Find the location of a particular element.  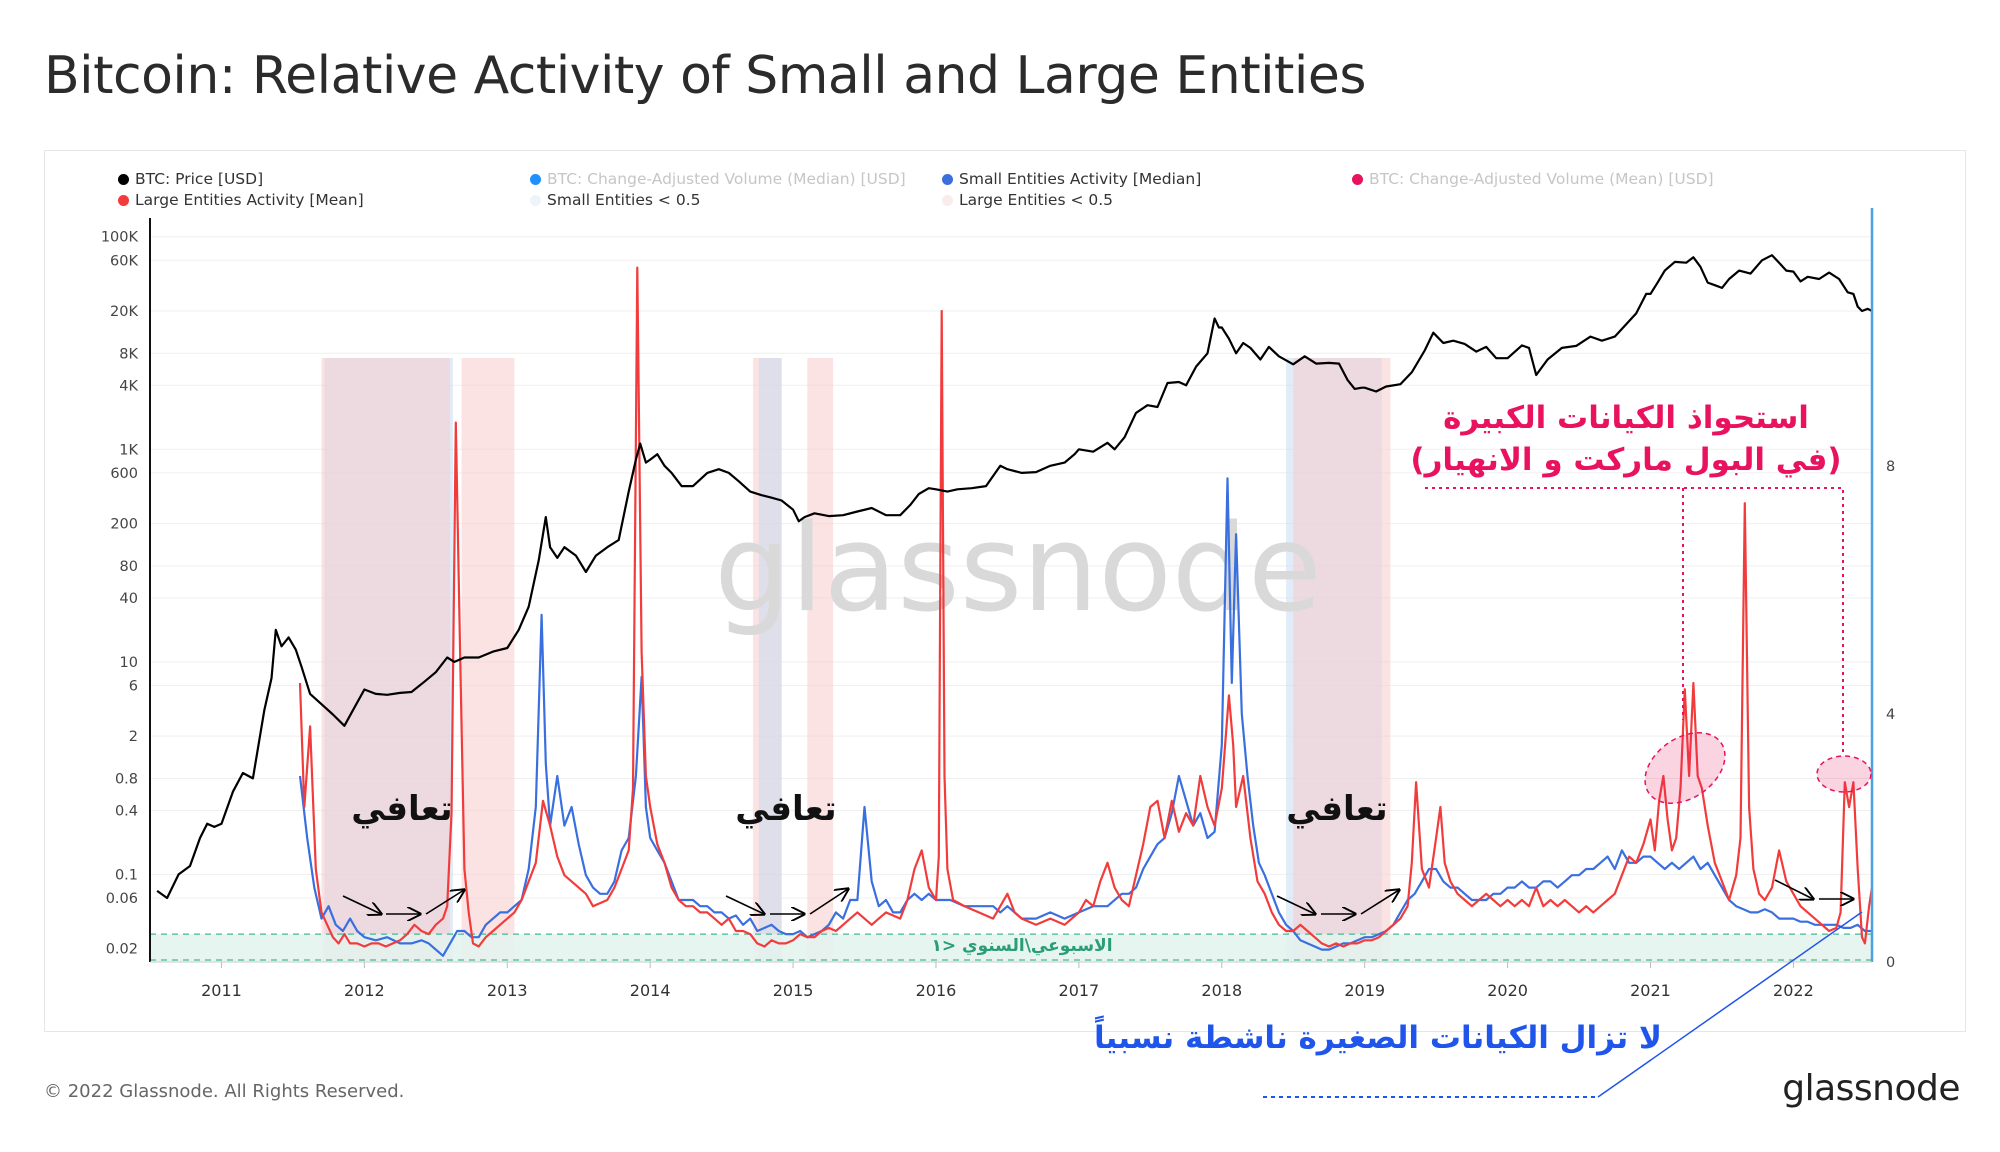

annotation-recovery-1: تعافي is located at coordinates (401, 809).